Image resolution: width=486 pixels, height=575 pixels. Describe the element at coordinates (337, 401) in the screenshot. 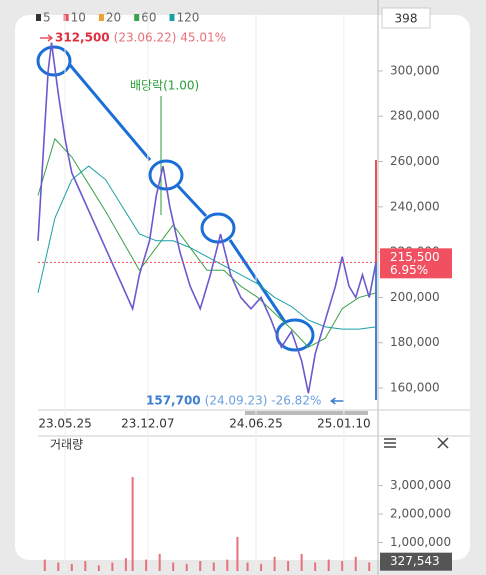

I see `min-arrow` at that location.